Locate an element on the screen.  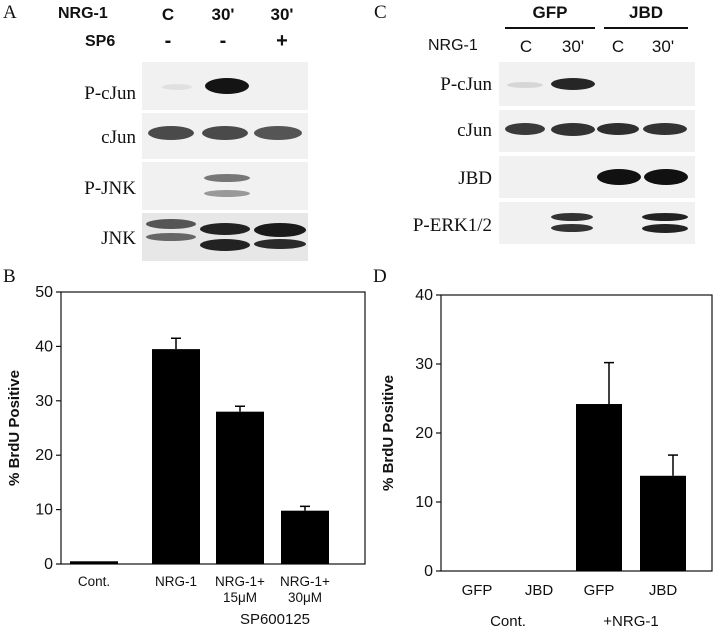
x-tick-label: NRG-1 is located at coordinates (176, 581).